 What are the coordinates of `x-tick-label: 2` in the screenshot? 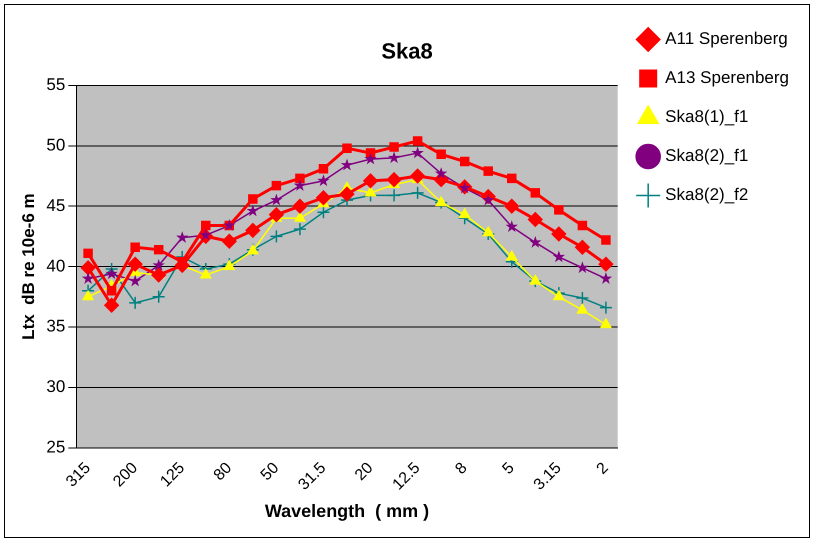 It's located at (603, 468).